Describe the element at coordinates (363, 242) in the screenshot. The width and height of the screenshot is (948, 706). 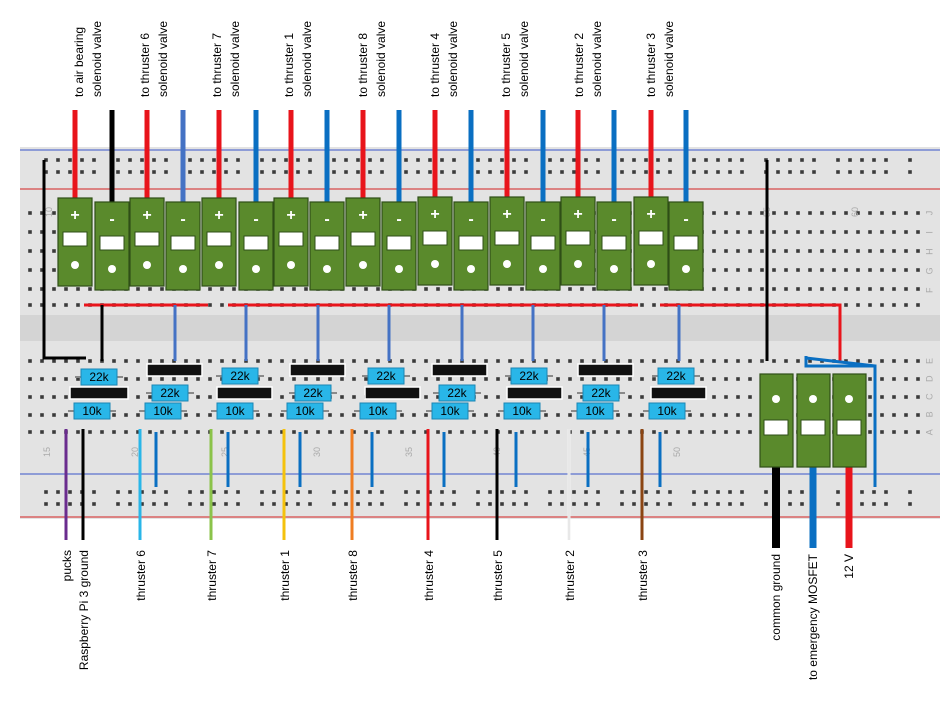
I see `screw-terminal: +` at that location.